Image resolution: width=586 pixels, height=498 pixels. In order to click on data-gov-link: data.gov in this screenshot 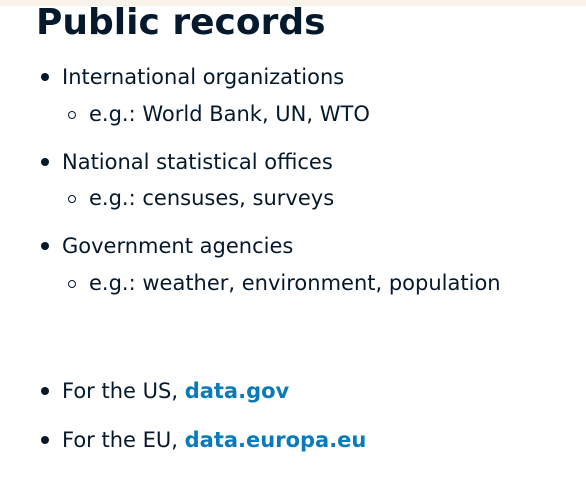, I will do `click(237, 391)`.